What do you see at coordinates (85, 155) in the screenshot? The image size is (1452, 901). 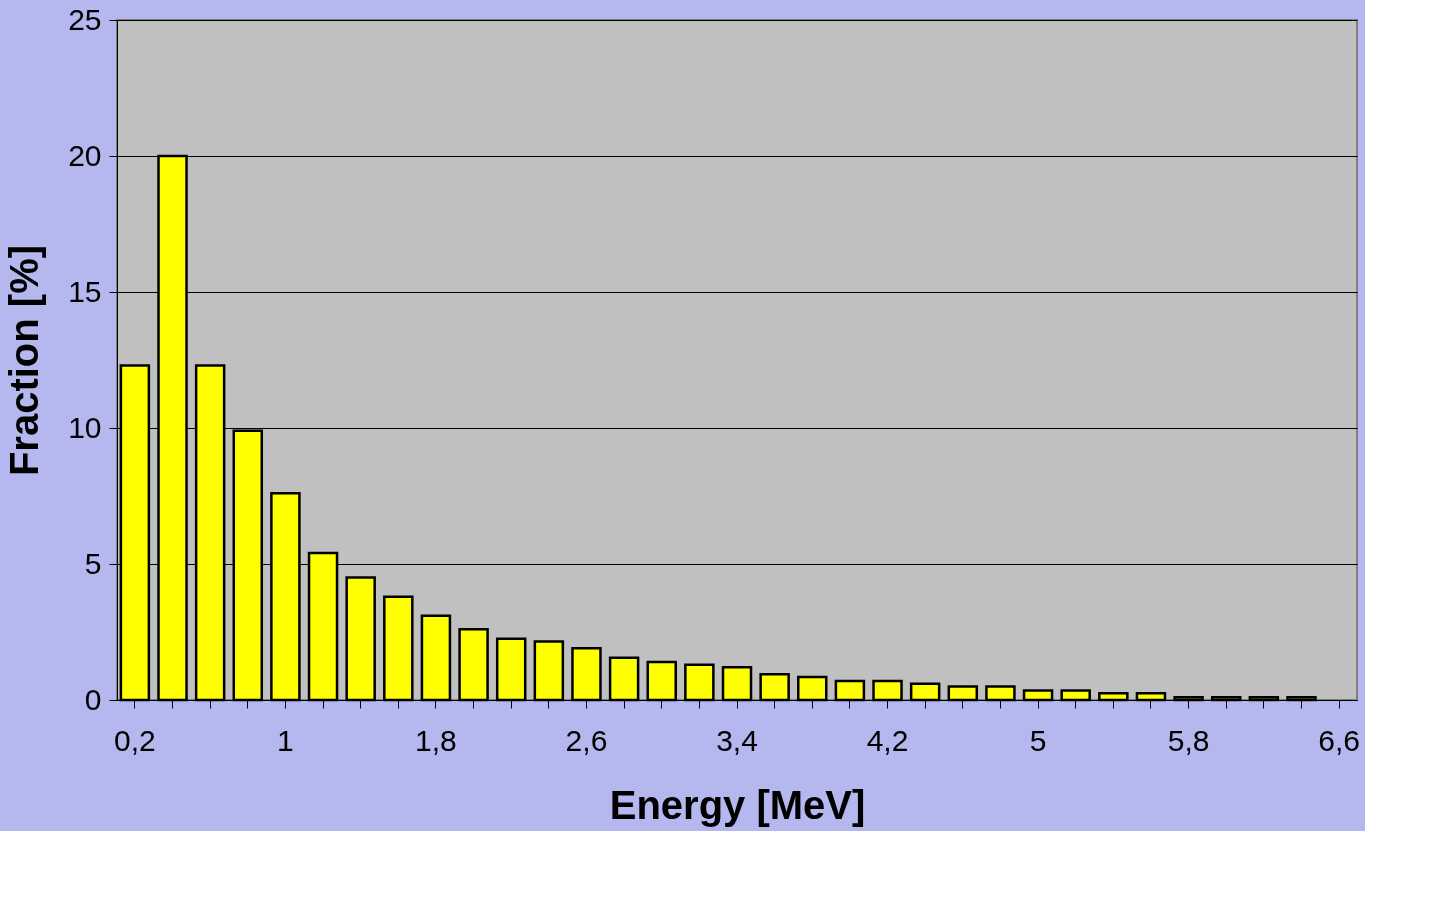 I see `y-tick-label: 20` at bounding box center [85, 155].